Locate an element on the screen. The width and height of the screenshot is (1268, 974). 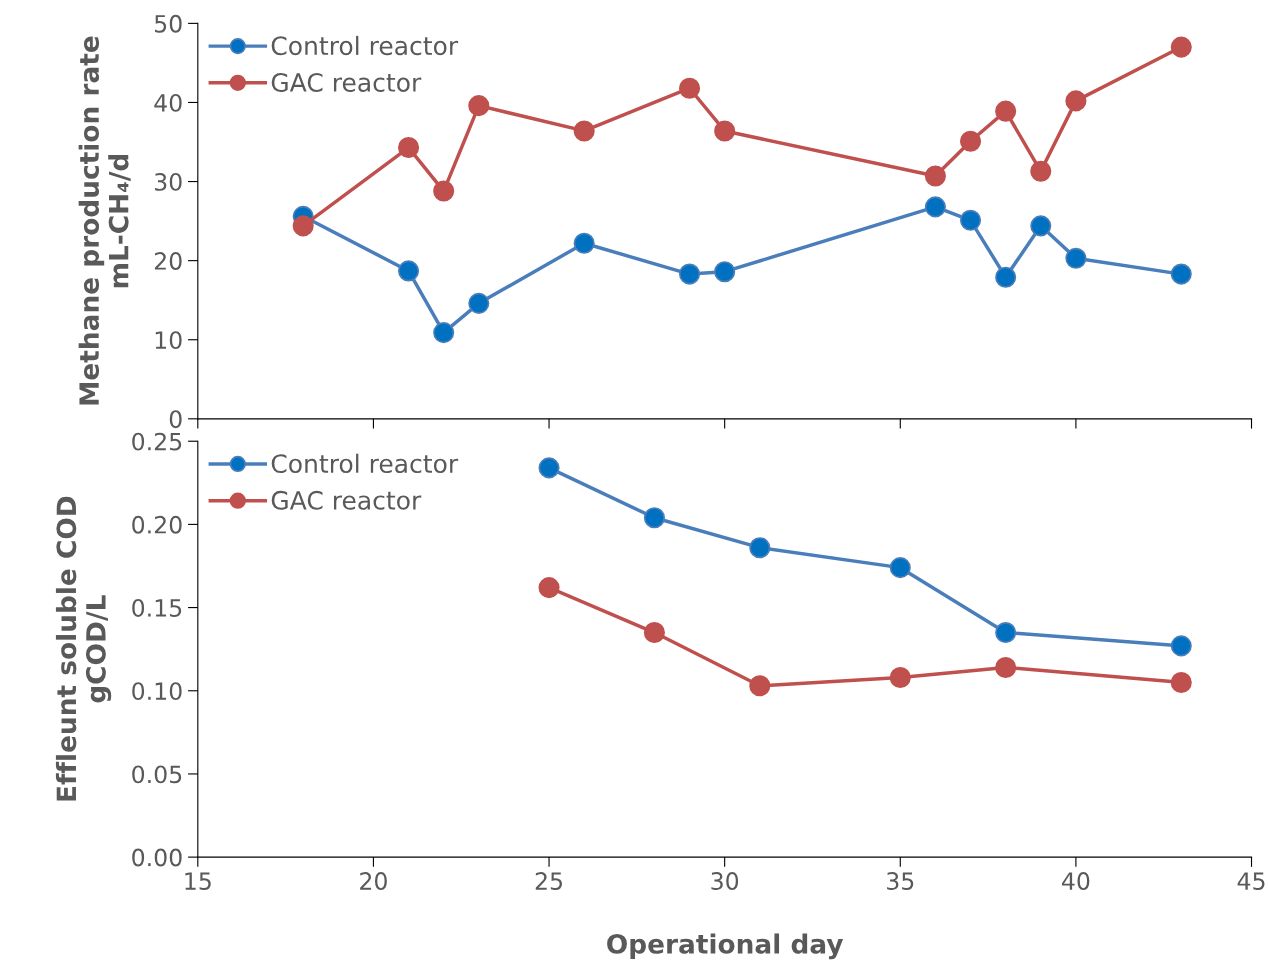
y-tick-label: 30 is located at coordinates (168, 182).